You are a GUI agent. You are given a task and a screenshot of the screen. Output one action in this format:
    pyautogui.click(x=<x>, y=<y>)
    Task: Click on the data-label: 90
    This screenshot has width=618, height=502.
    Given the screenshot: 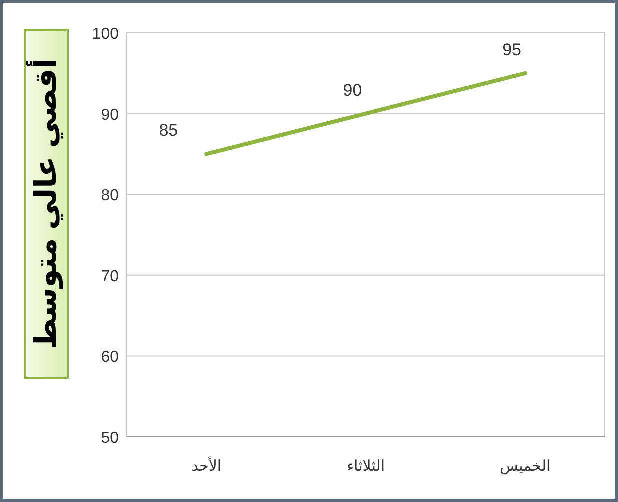 What is the action you would take?
    pyautogui.click(x=352, y=90)
    